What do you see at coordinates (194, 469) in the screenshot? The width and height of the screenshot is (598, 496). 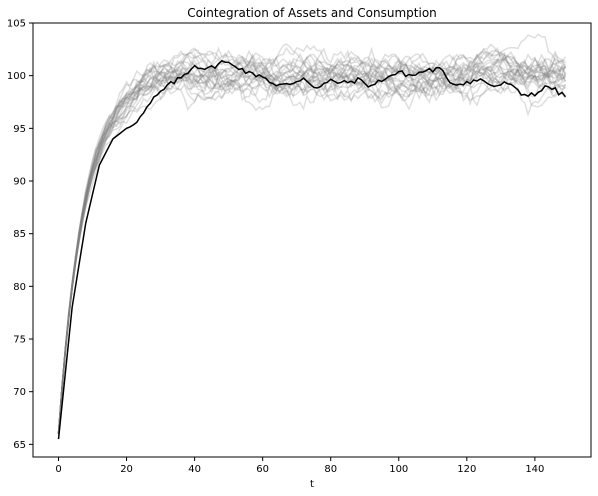 I see `x-tick-label: 40` at bounding box center [194, 469].